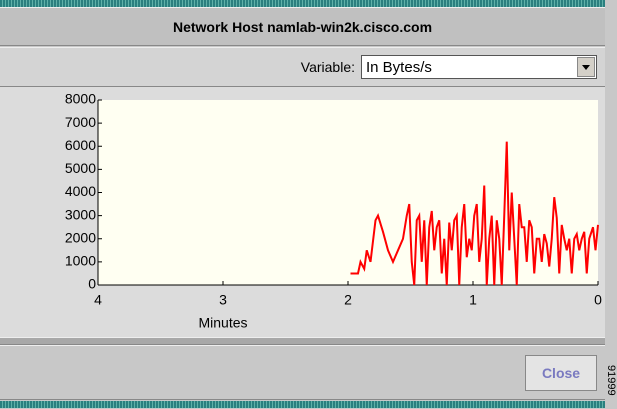 The width and height of the screenshot is (617, 409). Describe the element at coordinates (80, 214) in the screenshot. I see `y-tick-label: 3000` at that location.